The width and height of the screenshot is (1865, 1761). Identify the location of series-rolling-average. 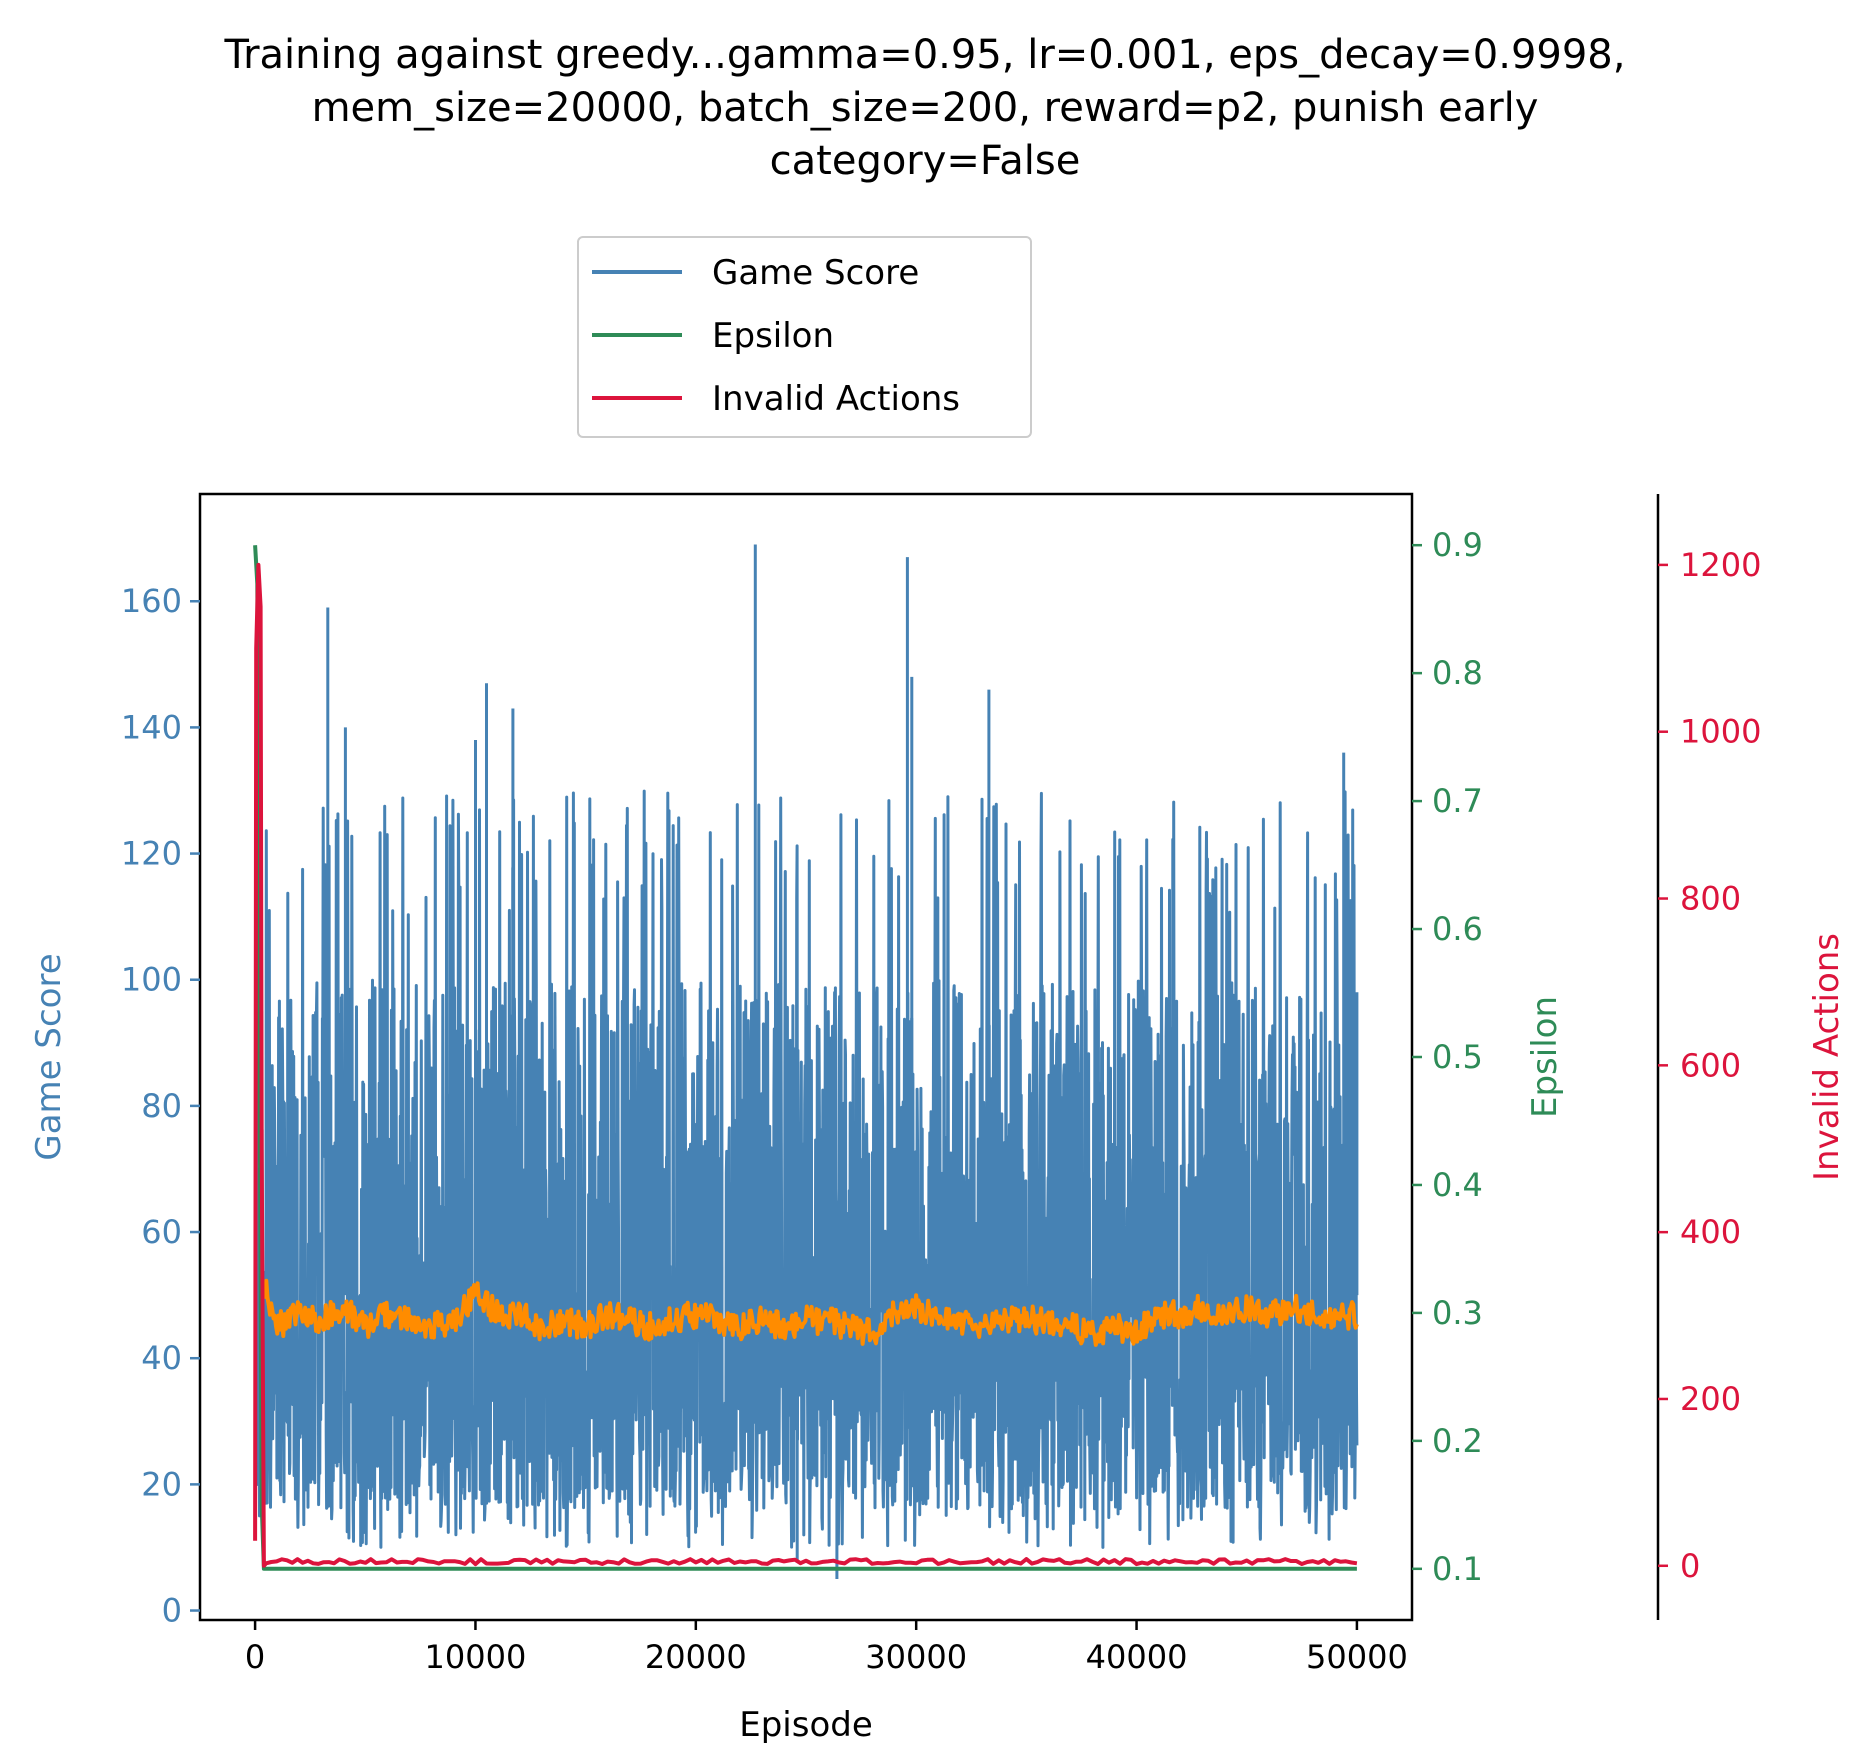
(810, 1312).